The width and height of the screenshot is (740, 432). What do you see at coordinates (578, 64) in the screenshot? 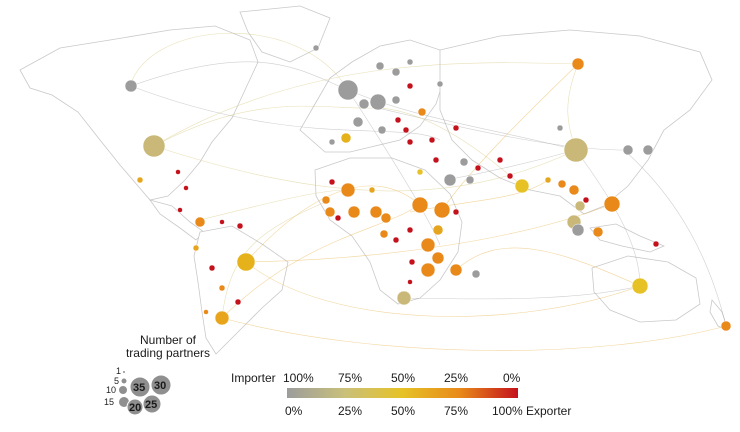
I see `node-russia-east` at bounding box center [578, 64].